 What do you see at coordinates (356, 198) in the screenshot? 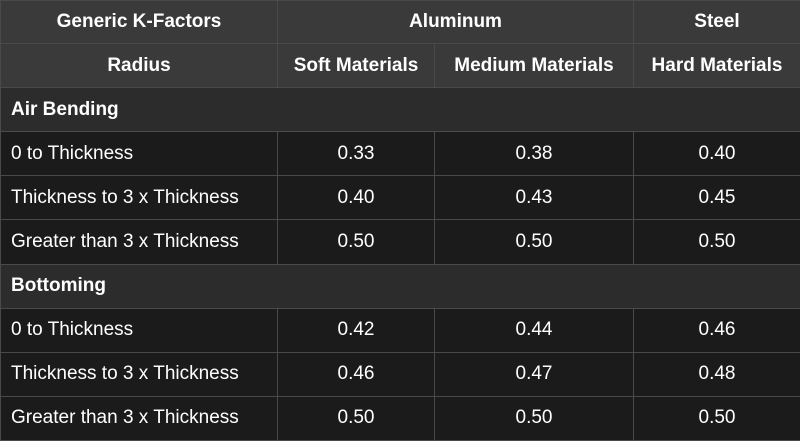
I see `soft-value-cell: 0.40` at bounding box center [356, 198].